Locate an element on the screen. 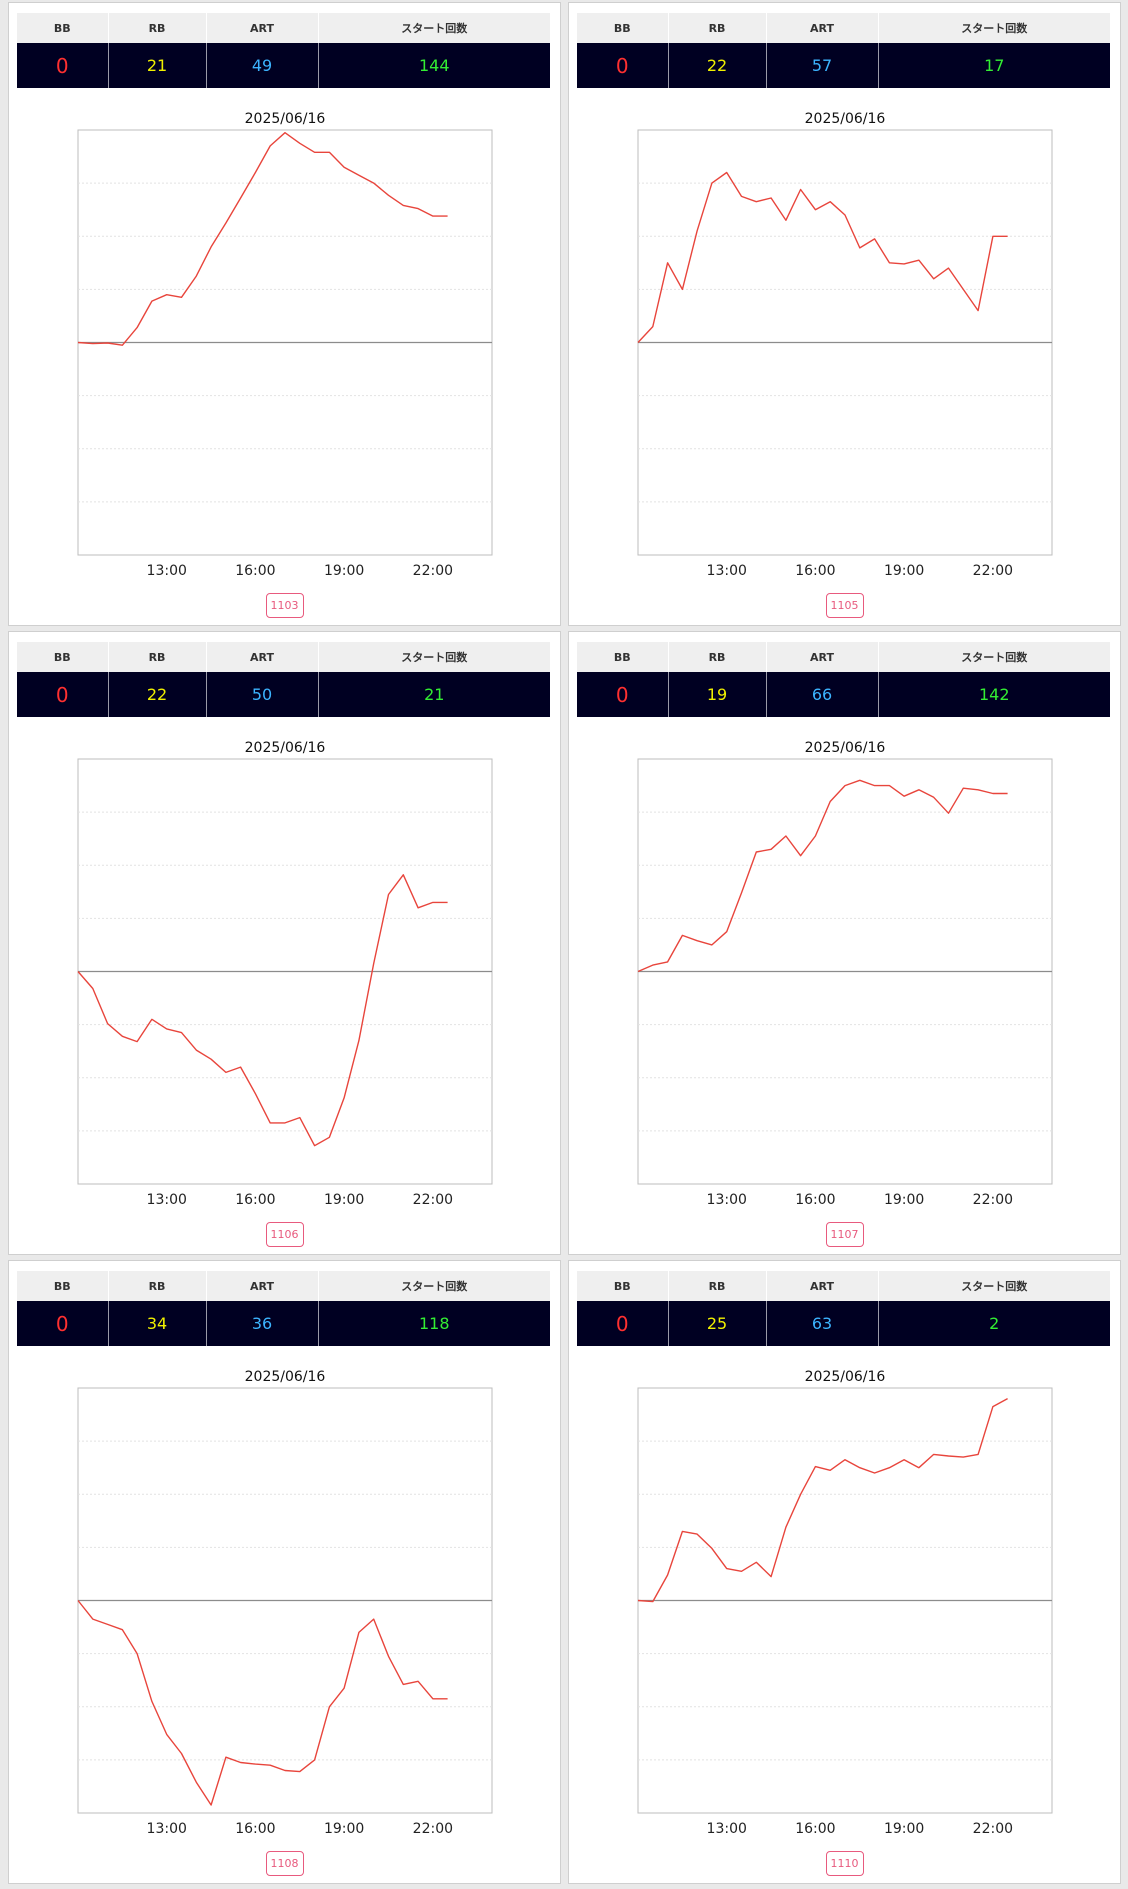 This screenshot has height=1889, width=1128. balance-chart: 2025/06/16 13:00 16:00 19:00 22:00 is located at coordinates (845, 974).